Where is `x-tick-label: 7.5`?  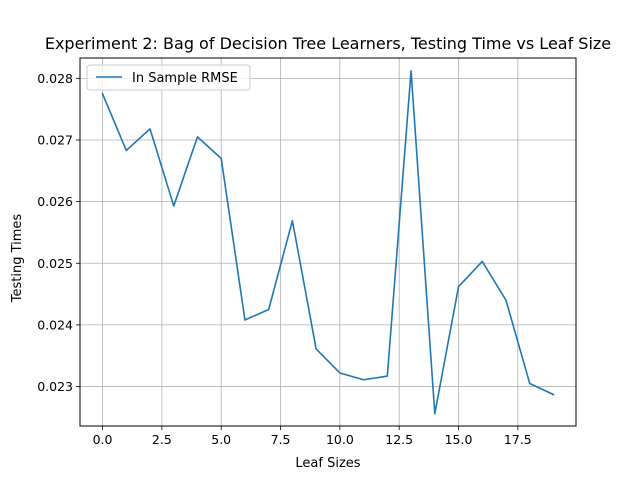 x-tick-label: 7.5 is located at coordinates (281, 439).